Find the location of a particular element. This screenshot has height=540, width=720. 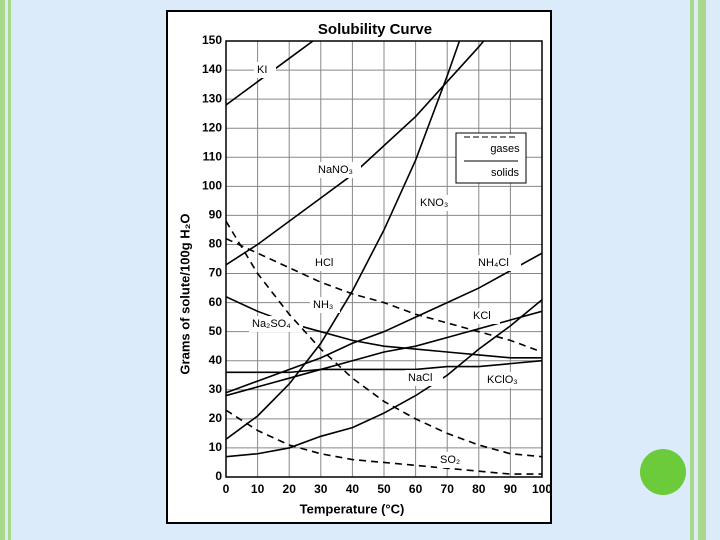

y-tick-label: 30 is located at coordinates (216, 389).